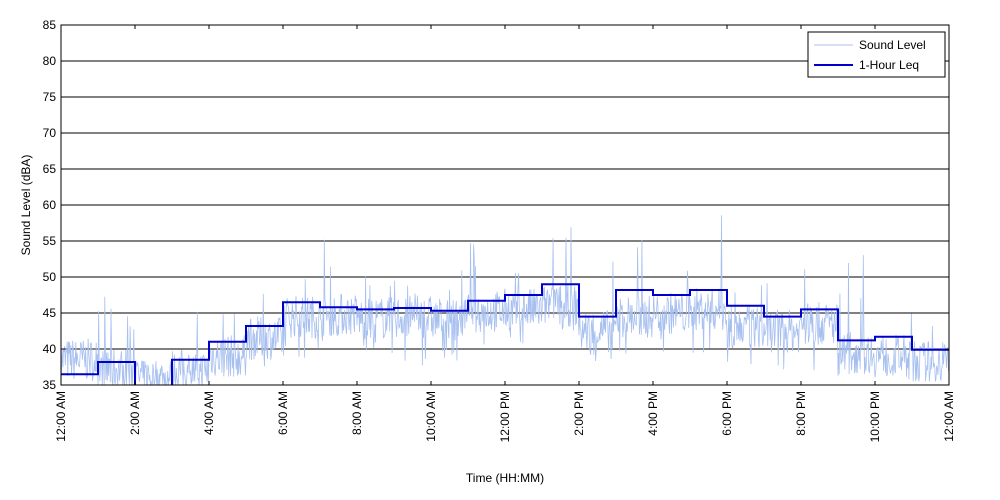  What do you see at coordinates (889, 65) in the screenshot?
I see `legend-label-leq: 1-Hour Leq` at bounding box center [889, 65].